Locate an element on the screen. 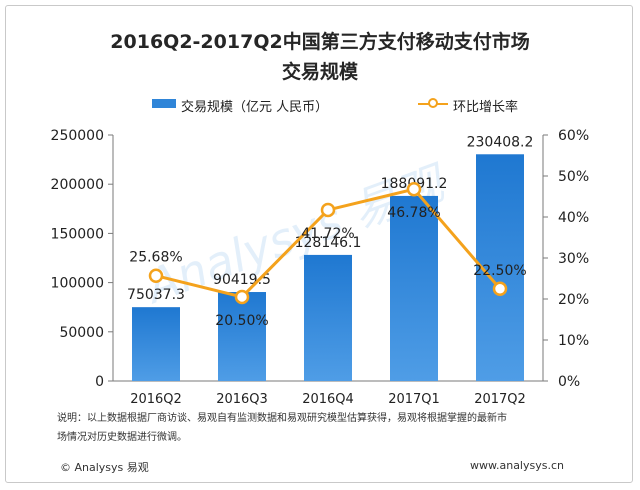  x-tick-label: 2016Q2 is located at coordinates (156, 399).